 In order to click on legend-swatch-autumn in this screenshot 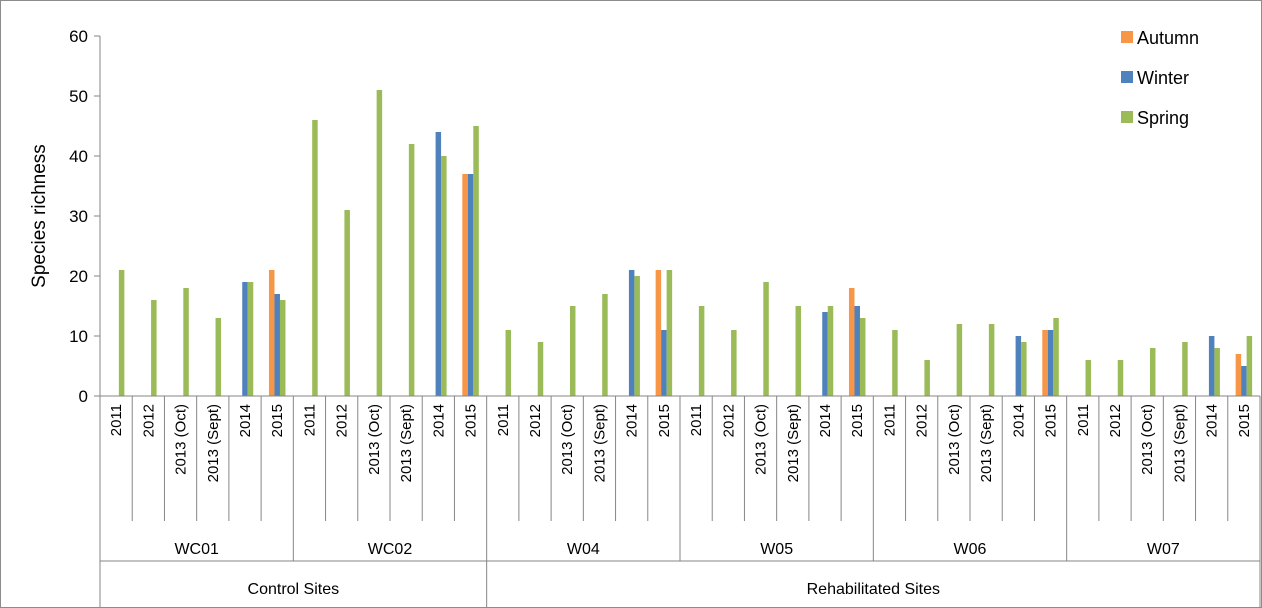, I will do `click(1127, 37)`.